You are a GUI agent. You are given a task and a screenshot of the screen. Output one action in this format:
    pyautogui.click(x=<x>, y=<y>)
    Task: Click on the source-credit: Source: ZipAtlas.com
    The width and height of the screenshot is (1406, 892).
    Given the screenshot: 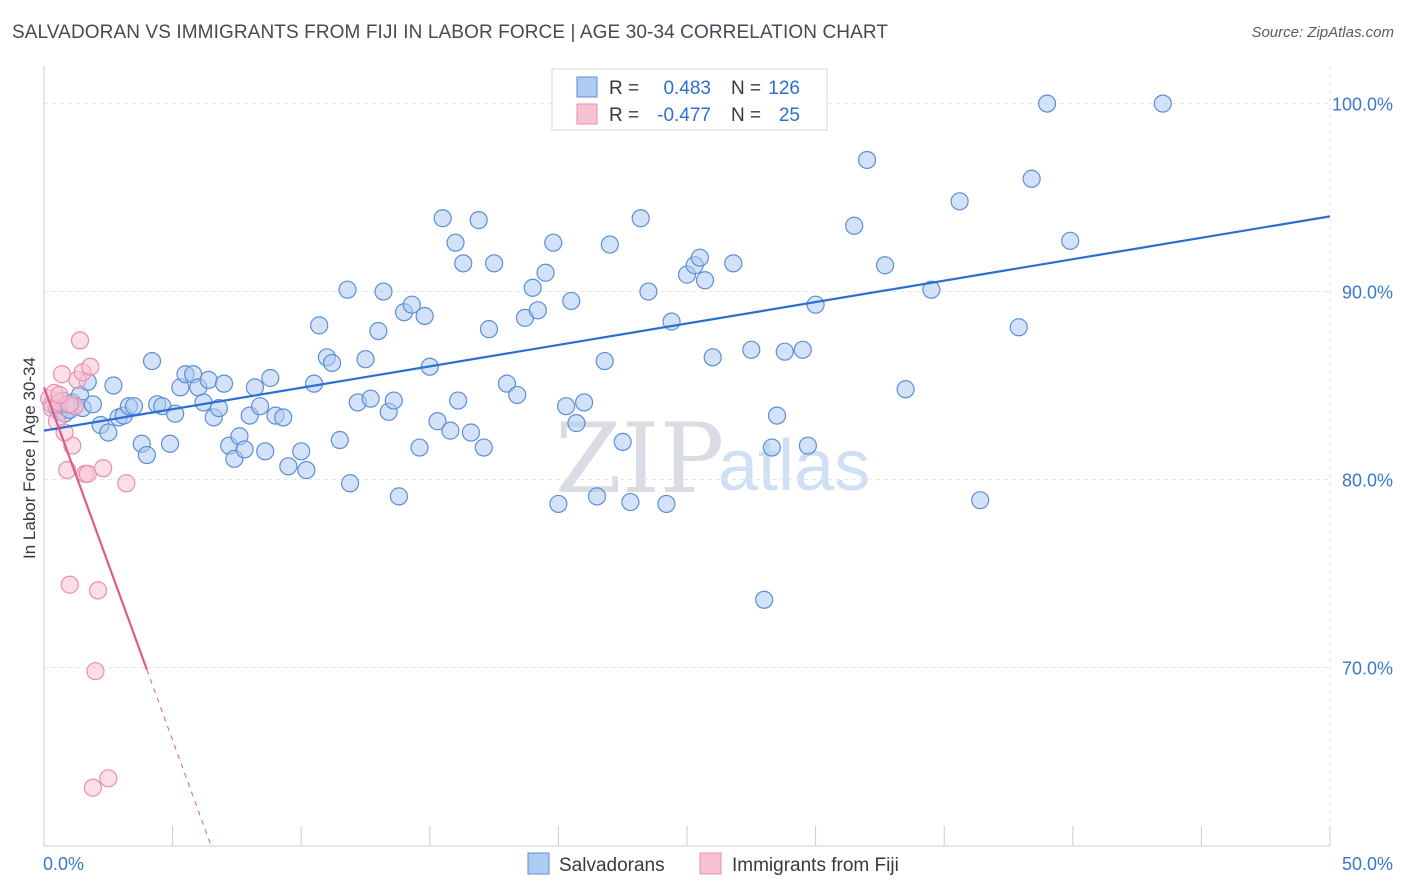 What is the action you would take?
    pyautogui.click(x=1322, y=32)
    